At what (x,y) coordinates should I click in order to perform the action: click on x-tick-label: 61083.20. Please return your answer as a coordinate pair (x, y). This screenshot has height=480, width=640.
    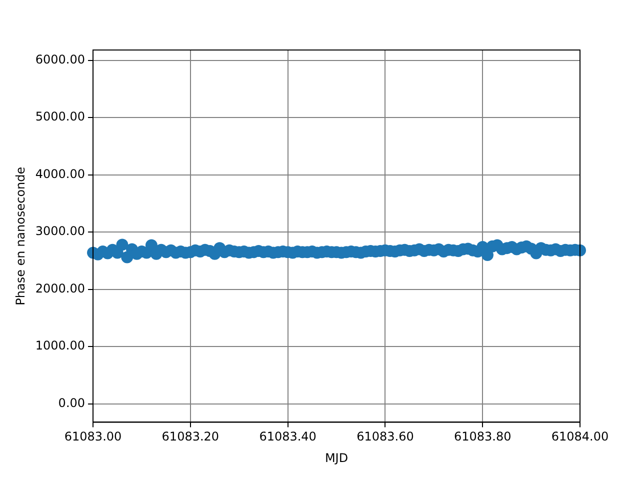
    Looking at the image, I should click on (191, 437).